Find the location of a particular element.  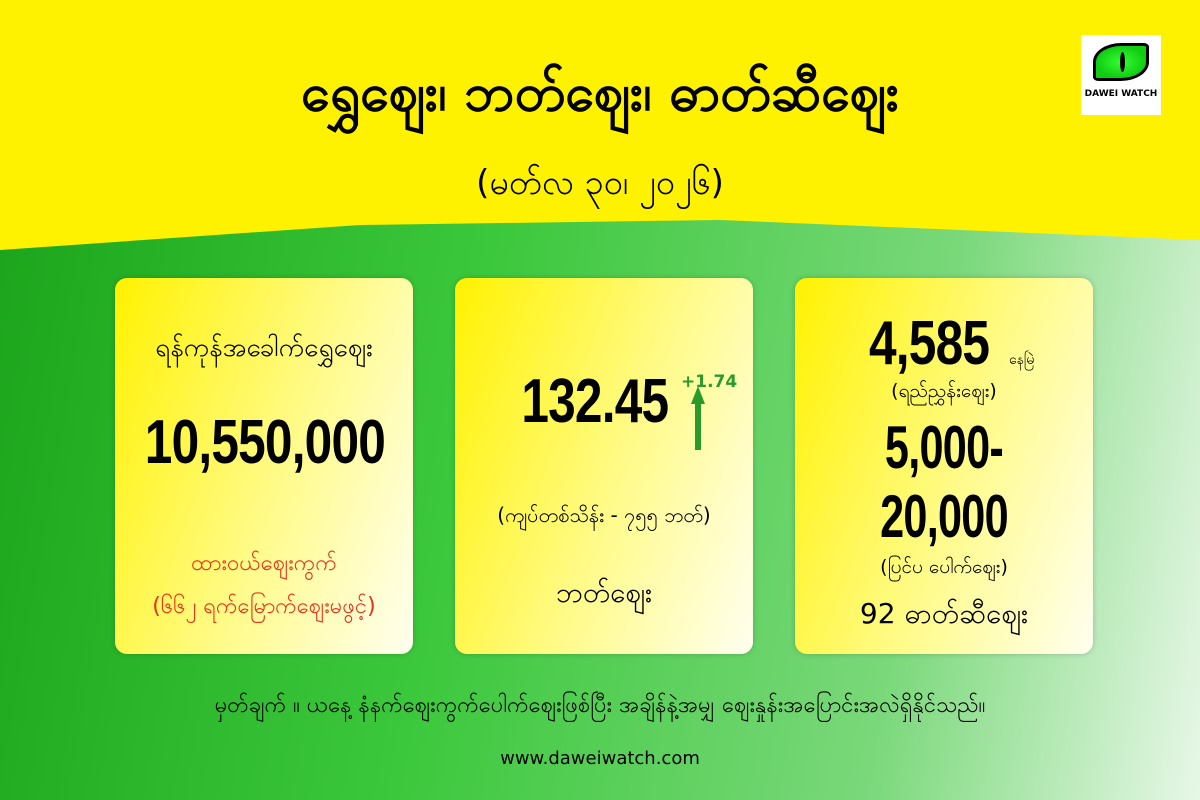

green-eye-icon is located at coordinates (1121, 62).